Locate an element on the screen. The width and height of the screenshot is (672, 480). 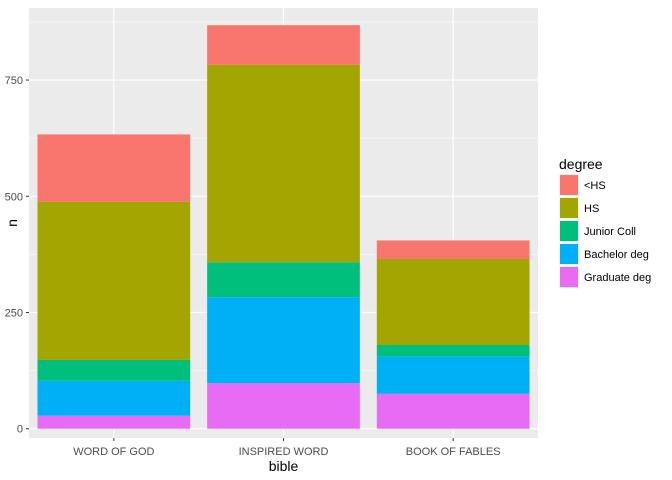
legend-label: Bachelor deg is located at coordinates (616, 255).